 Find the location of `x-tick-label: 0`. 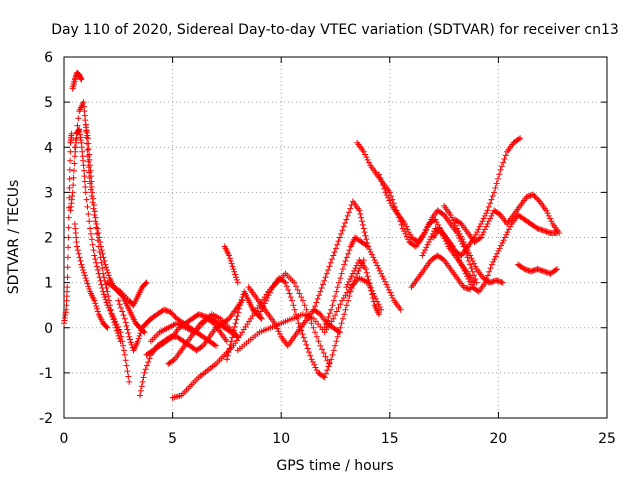

x-tick-label: 0 is located at coordinates (64, 439).